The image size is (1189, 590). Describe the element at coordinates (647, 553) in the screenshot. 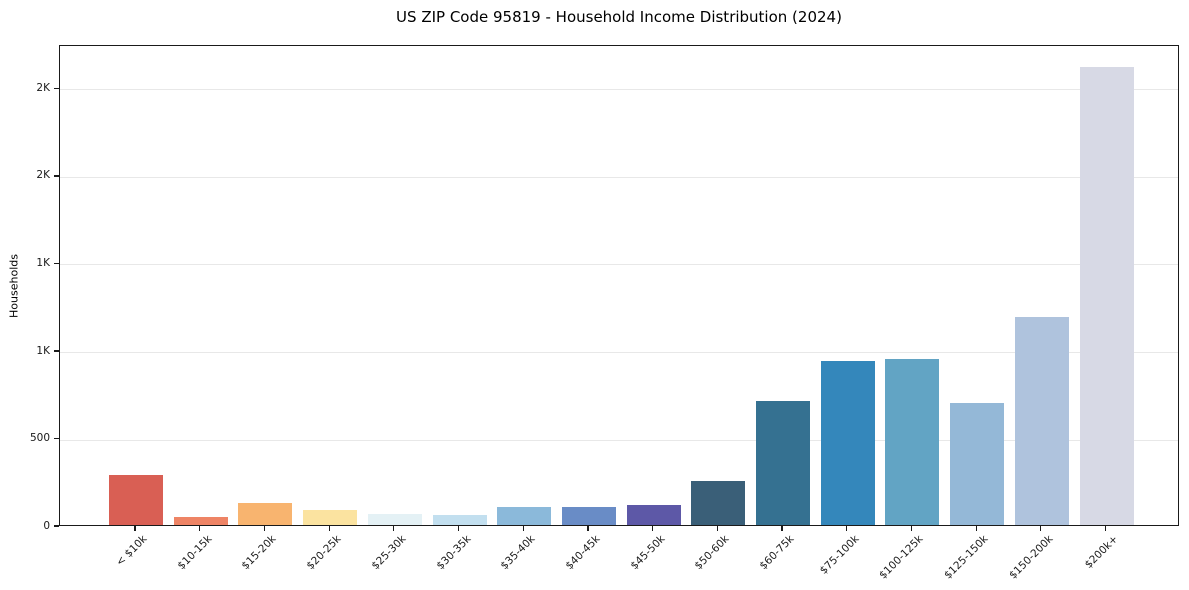

I see `x-tick-label: $45-50k` at that location.